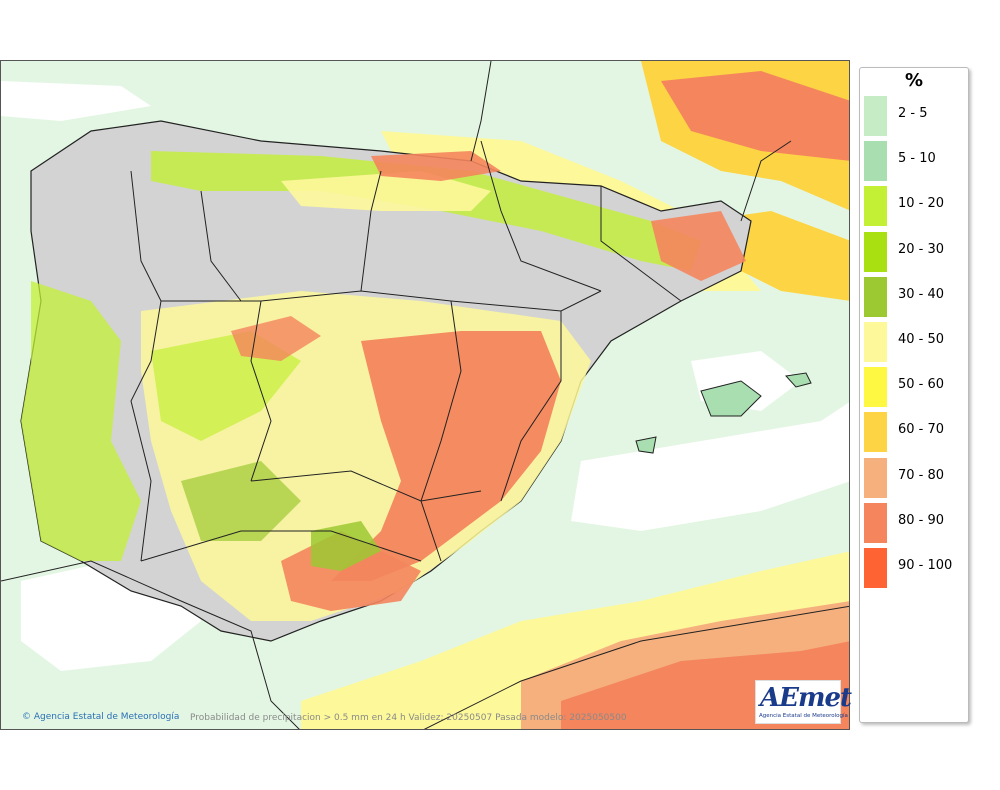 Image resolution: width=1000 pixels, height=790 pixels. Describe the element at coordinates (921, 204) in the screenshot. I see `legend-label: 10 - 20` at that location.